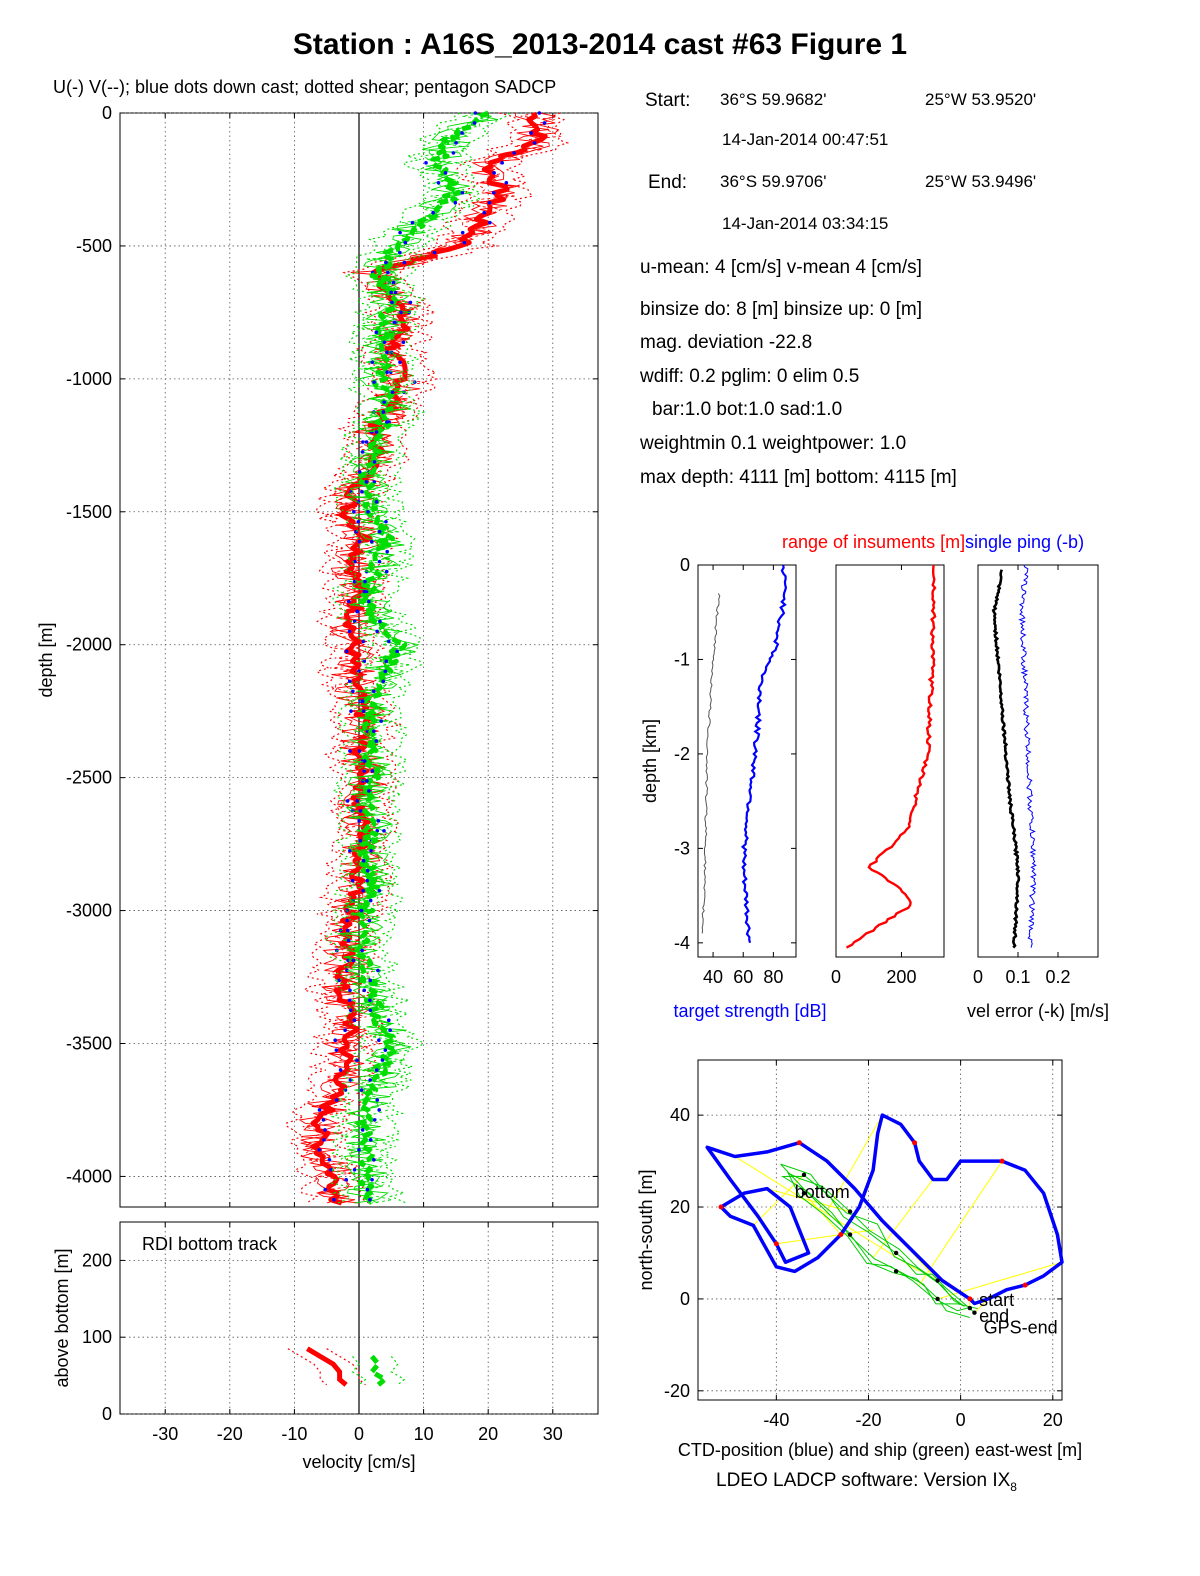  What do you see at coordinates (89, 778) in the screenshot?
I see `y-tick-label: -2500` at bounding box center [89, 778].